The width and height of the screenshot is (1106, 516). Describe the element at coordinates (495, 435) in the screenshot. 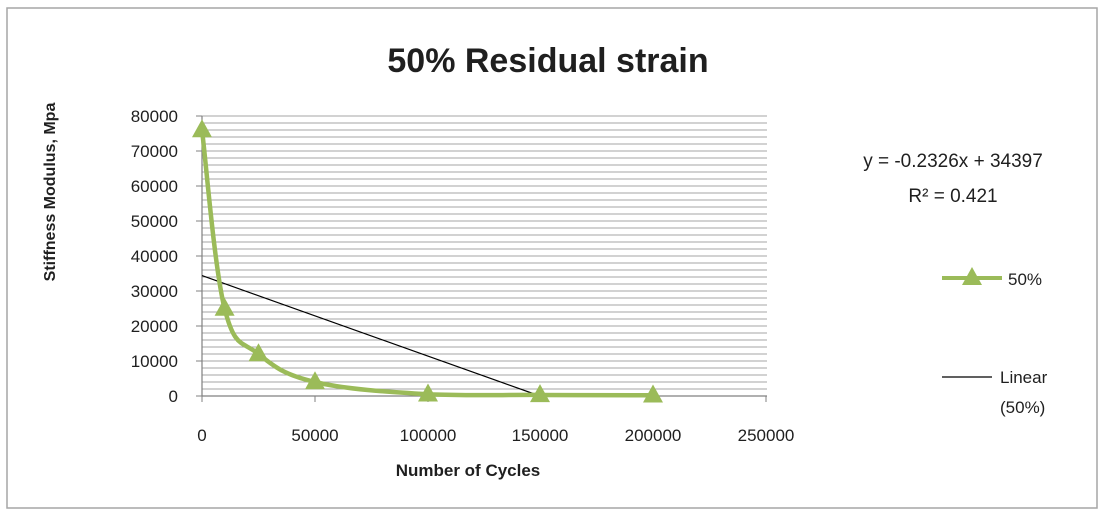

I see `x-tick-labels: 0 50000 100000 150000 200000 250000` at that location.